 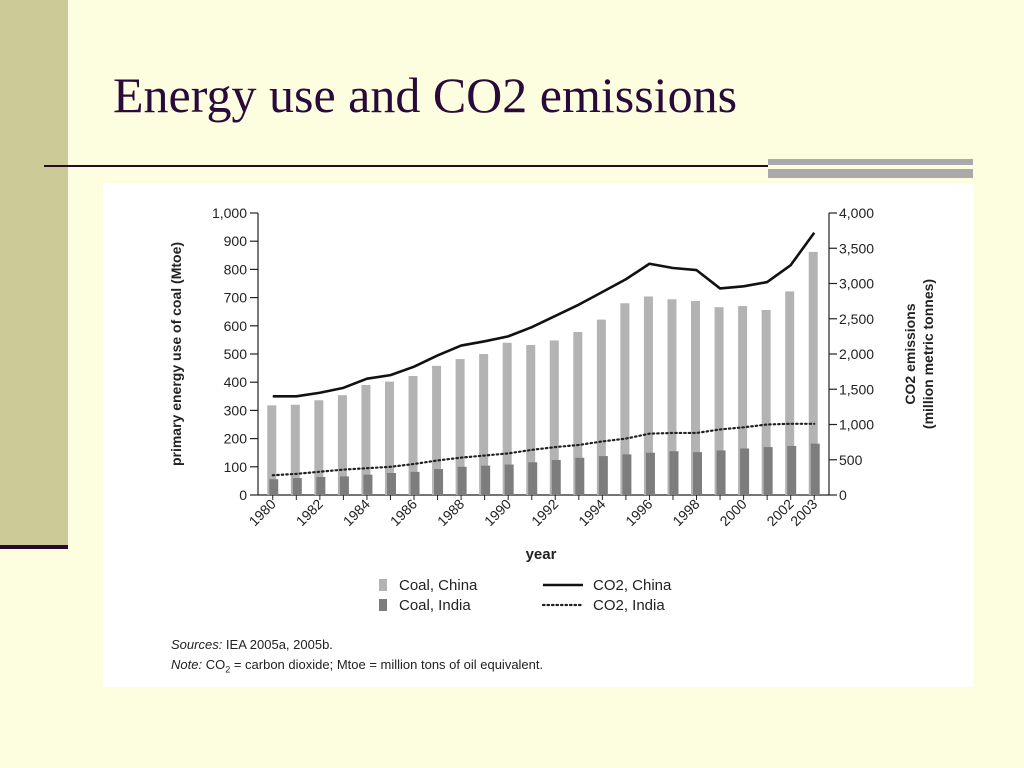 I want to click on x-axis-title: year, so click(x=541, y=554).